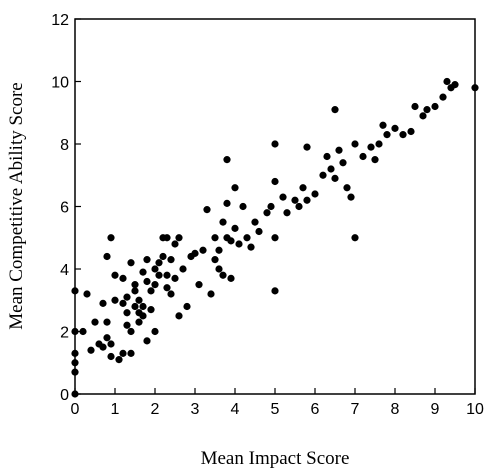  I want to click on y-tick-label: 6, so click(64, 208).